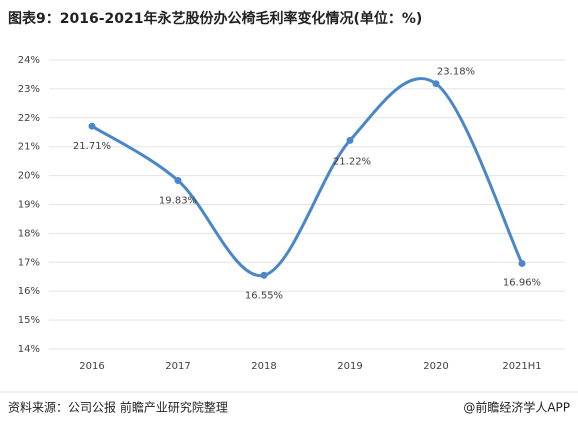 Image resolution: width=578 pixels, height=425 pixels. Describe the element at coordinates (522, 282) in the screenshot. I see `value-label: 16.96%` at that location.